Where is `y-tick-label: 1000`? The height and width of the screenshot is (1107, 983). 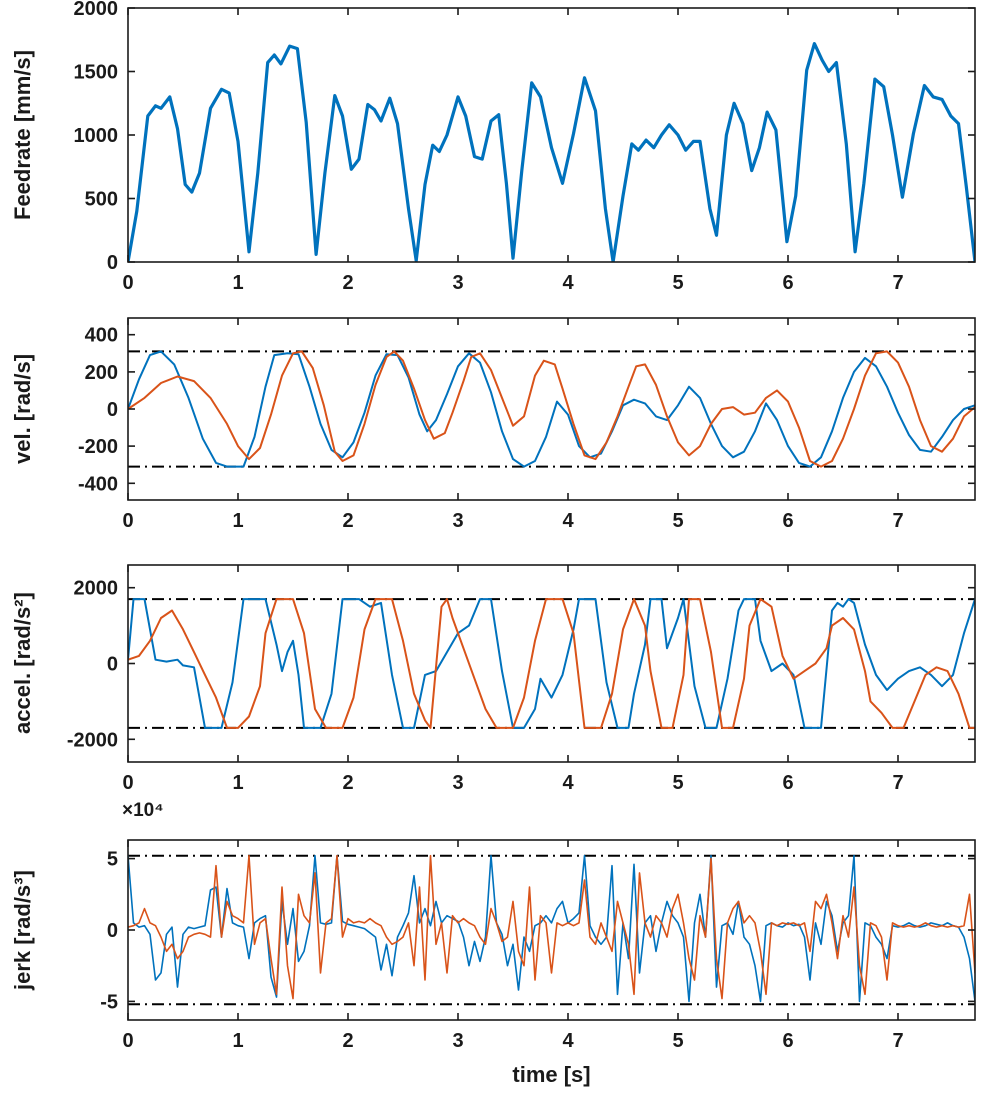 y-tick-label: 1000 is located at coordinates (96, 136).